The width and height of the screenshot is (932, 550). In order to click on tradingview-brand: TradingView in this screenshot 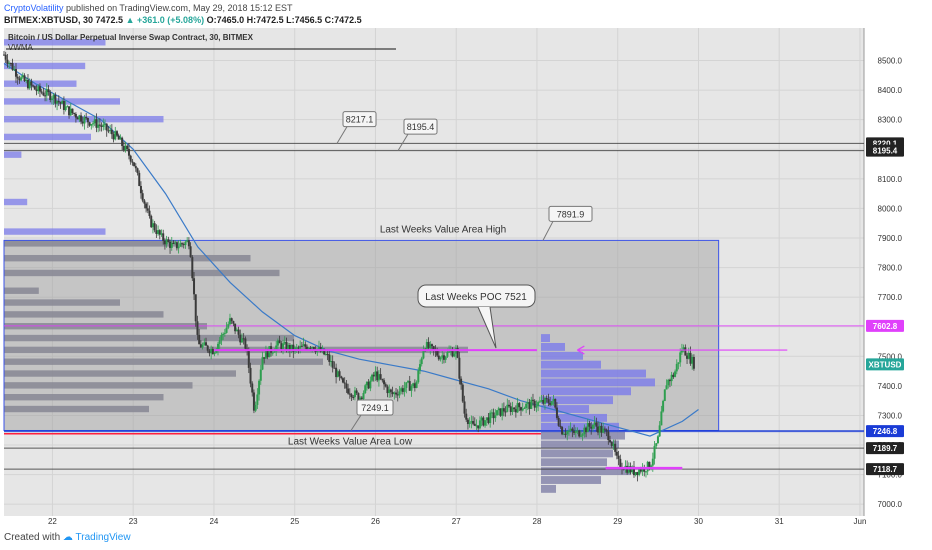, I will do `click(103, 537)`.